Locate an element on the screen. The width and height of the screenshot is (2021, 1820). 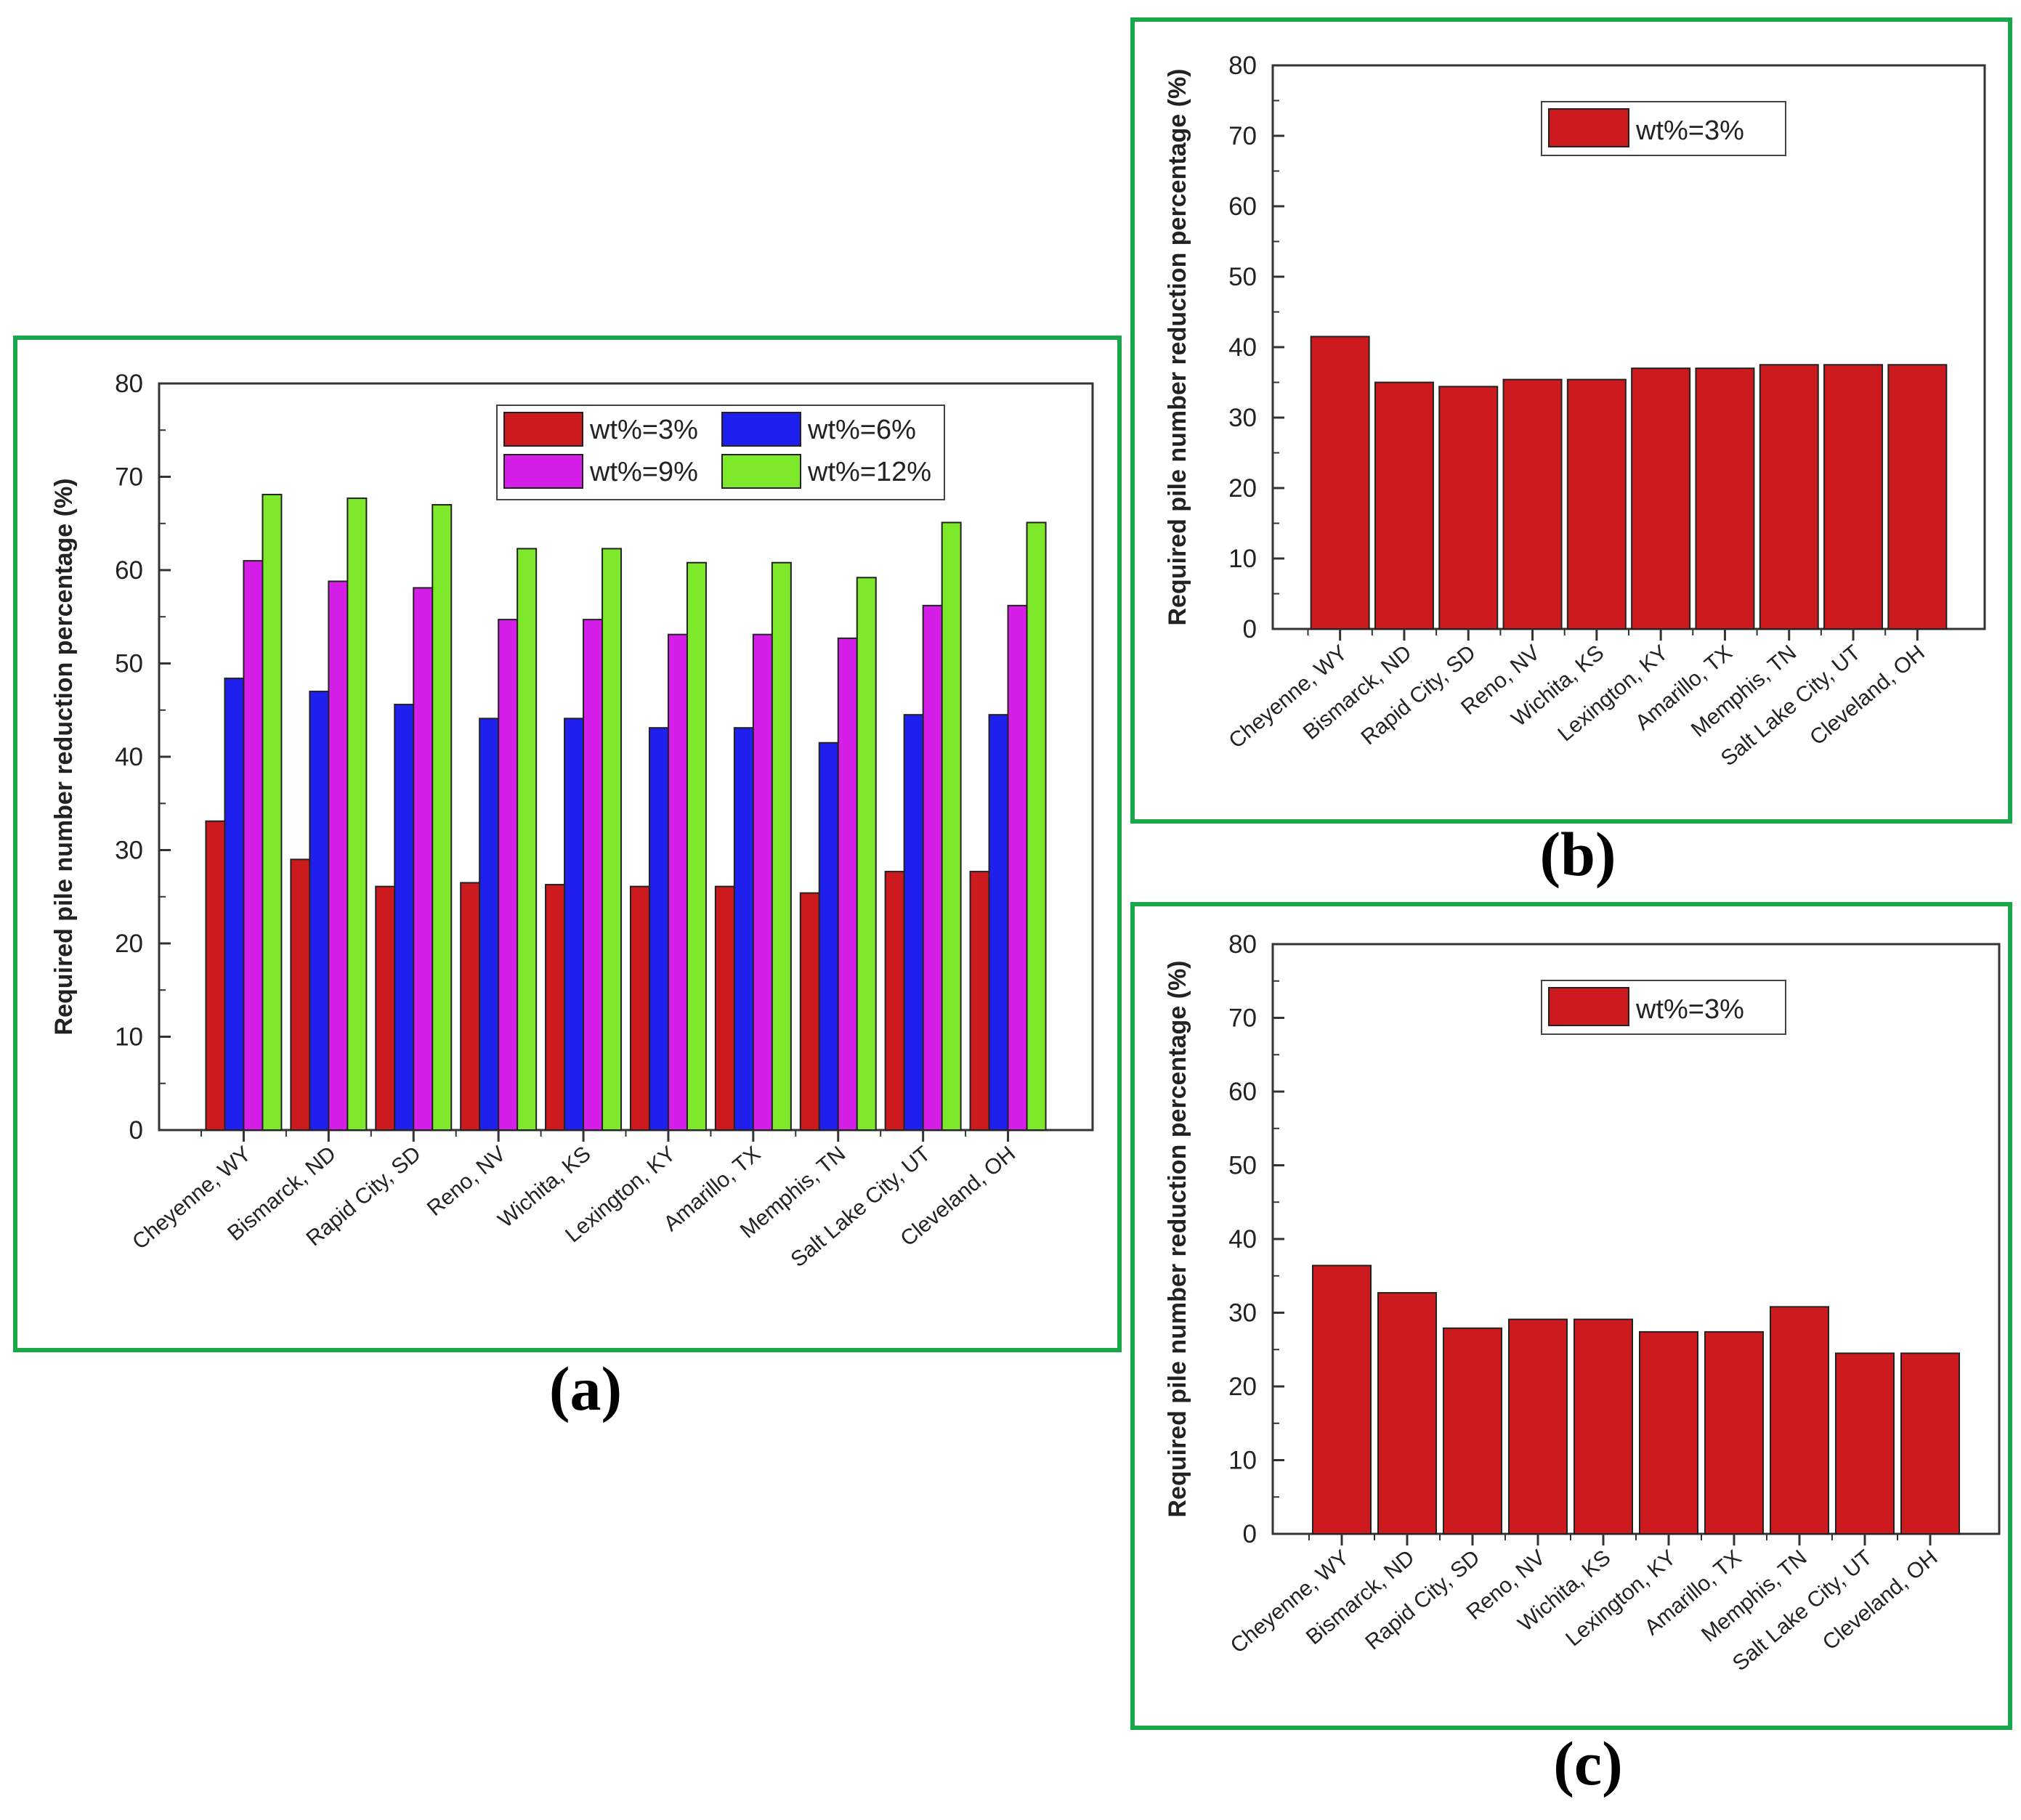
bar-wt%=12%-Reno, NV is located at coordinates (527, 839).